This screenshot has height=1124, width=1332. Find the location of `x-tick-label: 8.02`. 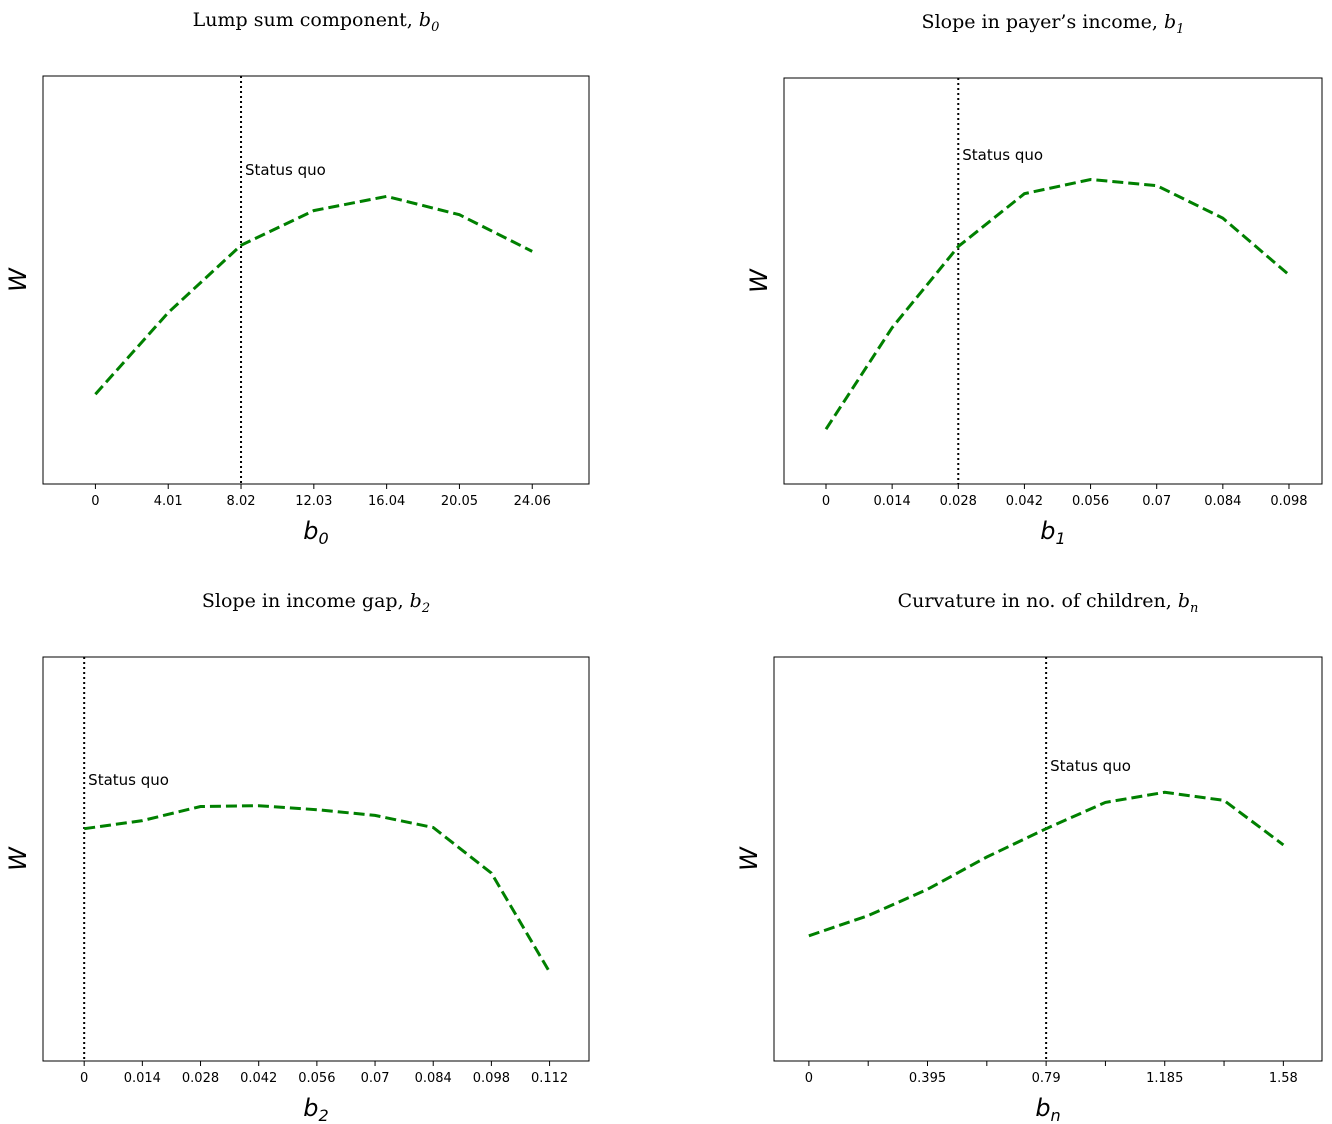

x-tick-label: 8.02 is located at coordinates (241, 501).